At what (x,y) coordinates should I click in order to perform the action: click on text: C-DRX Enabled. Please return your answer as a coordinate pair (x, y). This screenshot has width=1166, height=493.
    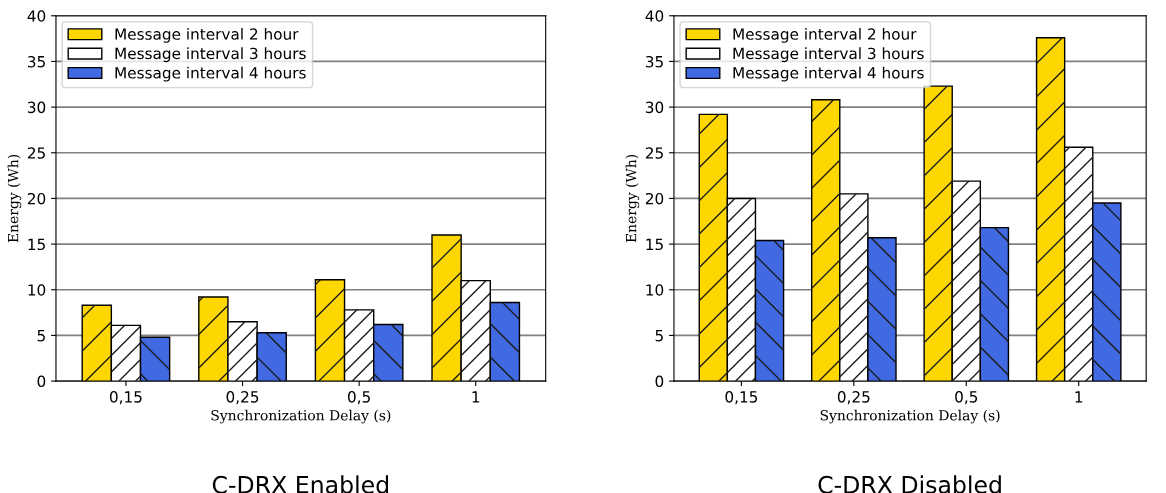
    Looking at the image, I should click on (300, 484).